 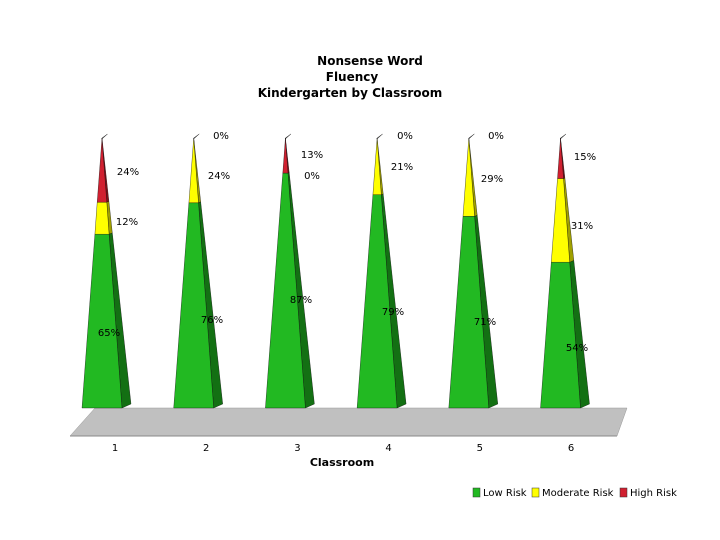 What do you see at coordinates (127, 222) in the screenshot?
I see `data-label-1-moderate-risk: 12%` at bounding box center [127, 222].